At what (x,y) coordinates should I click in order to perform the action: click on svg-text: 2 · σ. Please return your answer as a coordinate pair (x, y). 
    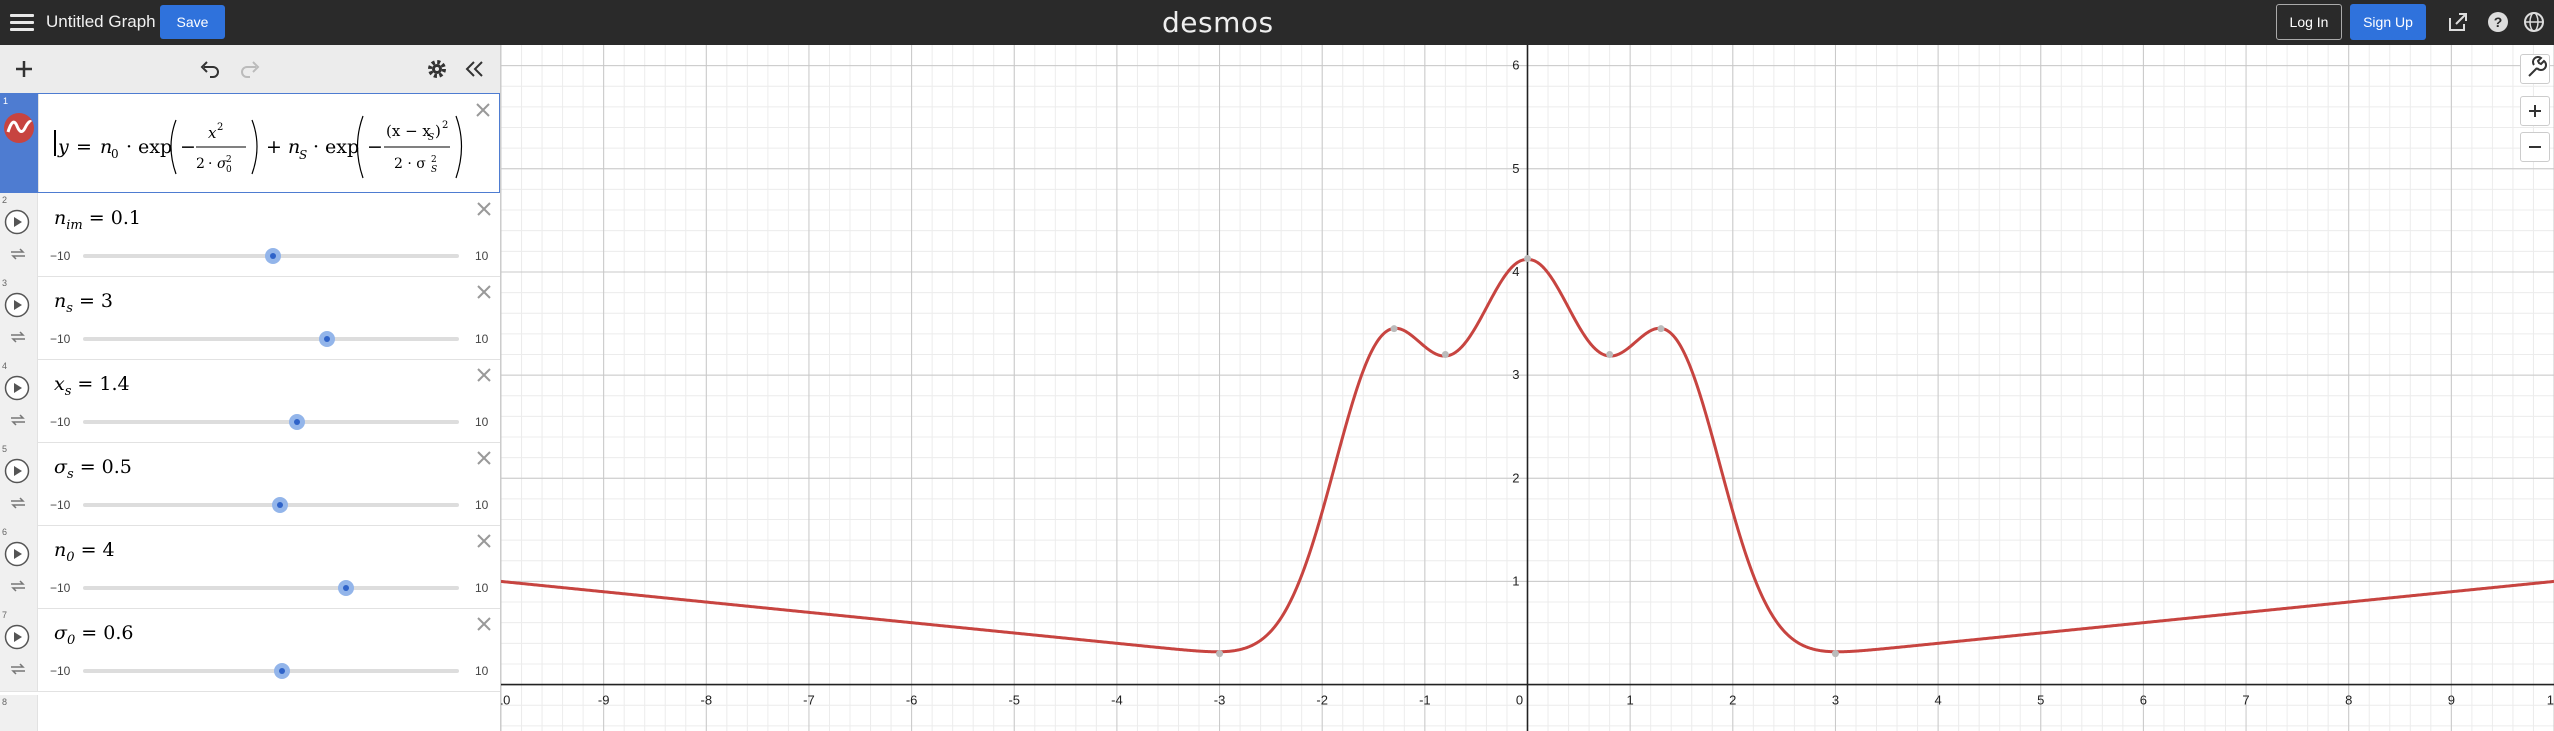
    Looking at the image, I should click on (410, 164).